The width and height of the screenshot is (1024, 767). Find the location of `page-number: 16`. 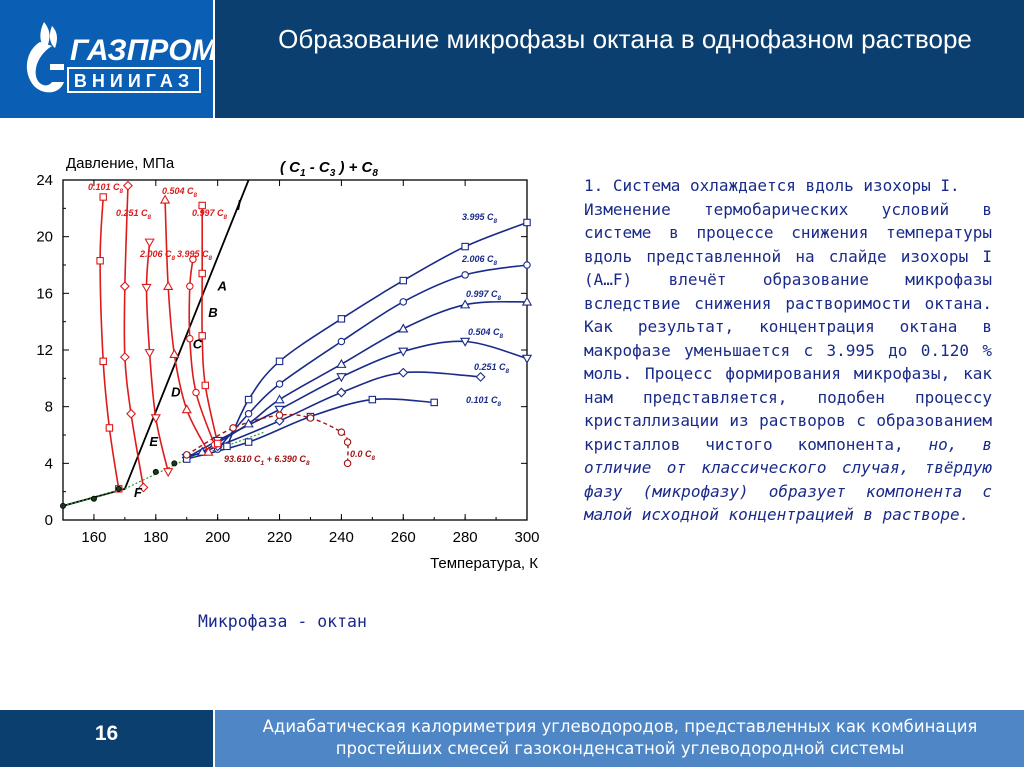

page-number: 16 is located at coordinates (106, 733).